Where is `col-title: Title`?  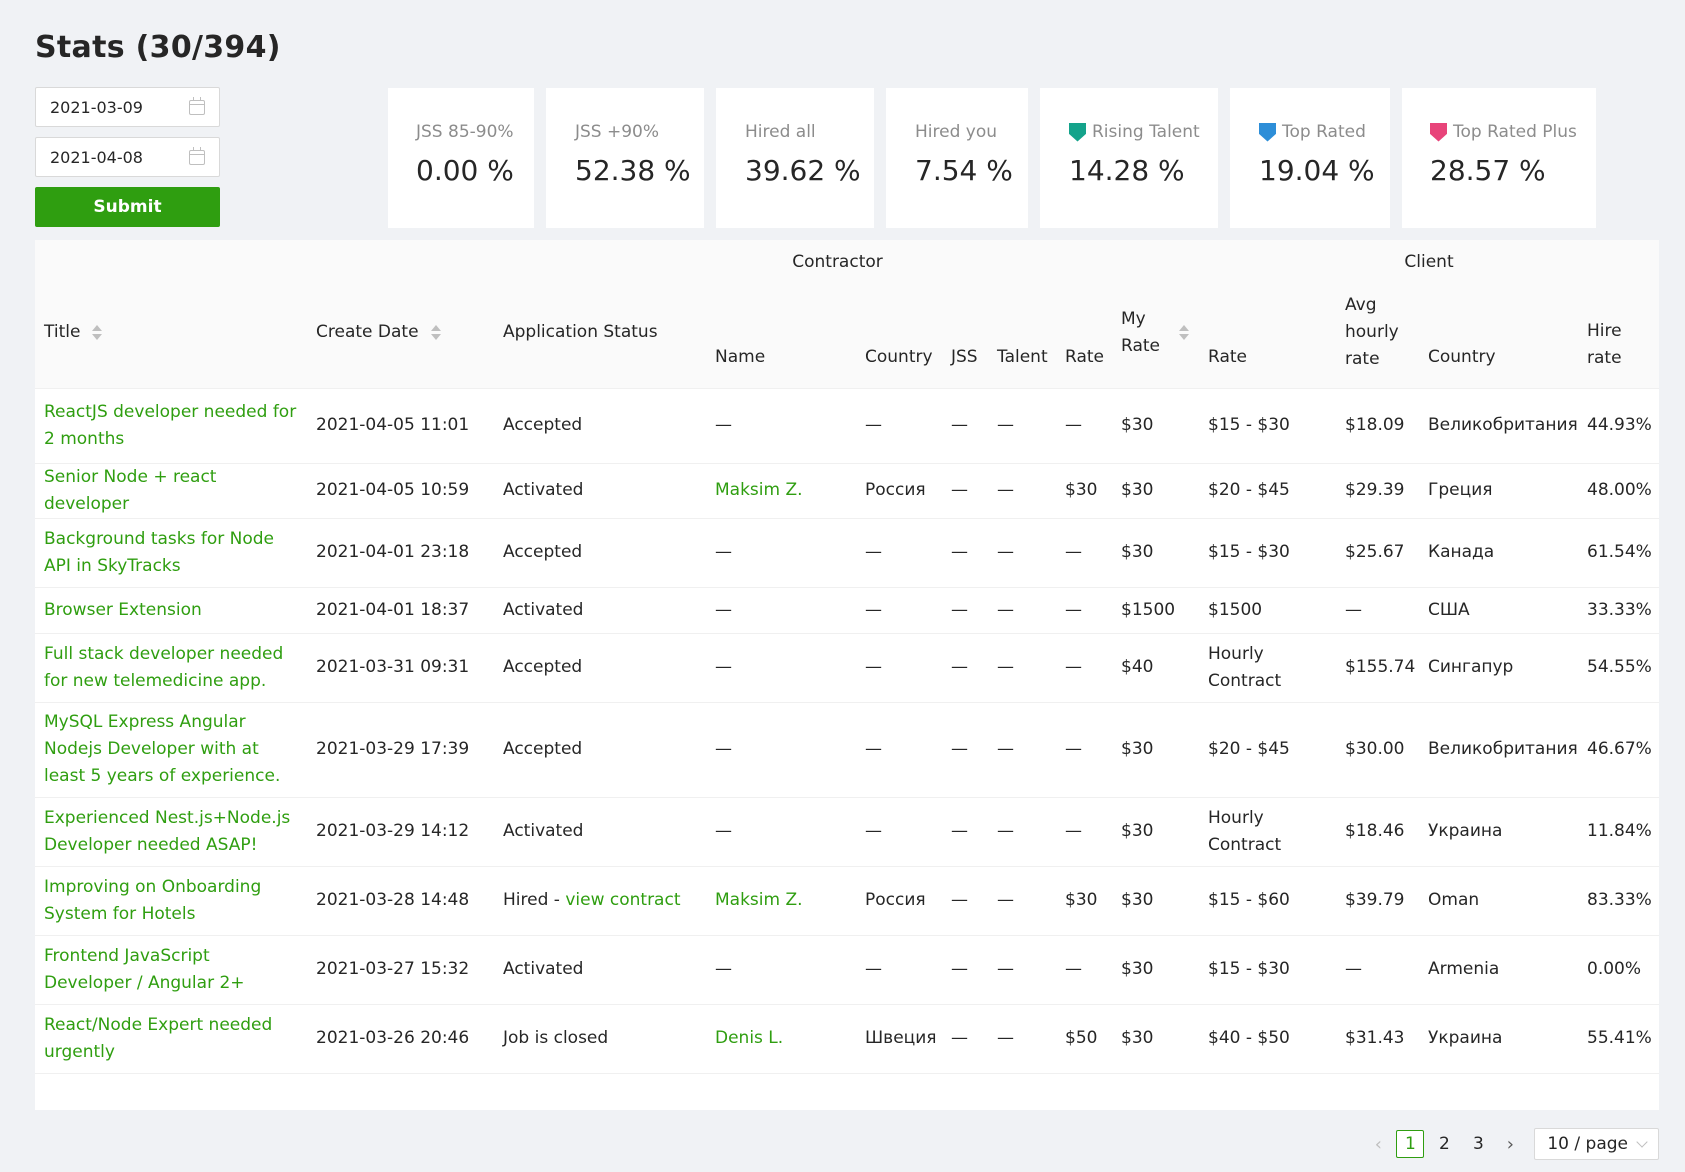 col-title: Title is located at coordinates (171, 333).